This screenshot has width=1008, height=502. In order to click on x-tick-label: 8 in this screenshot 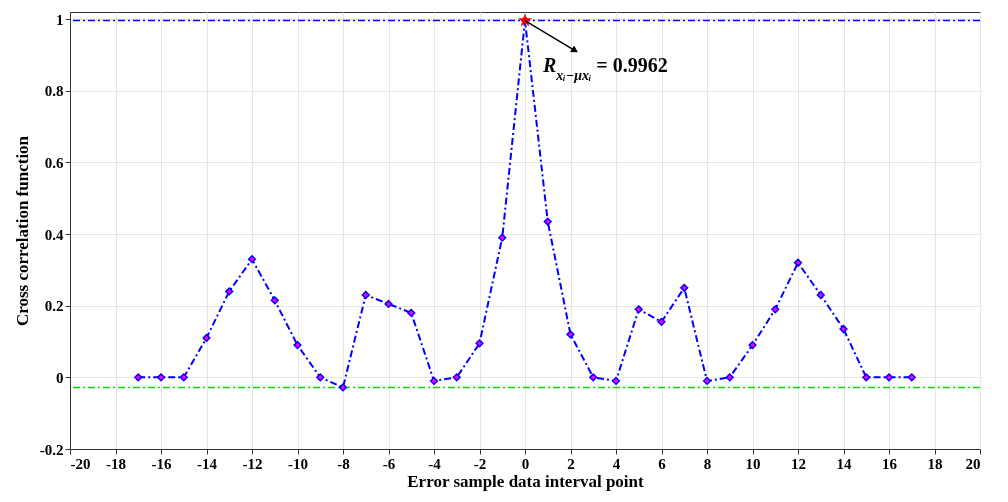, I will do `click(707, 463)`.